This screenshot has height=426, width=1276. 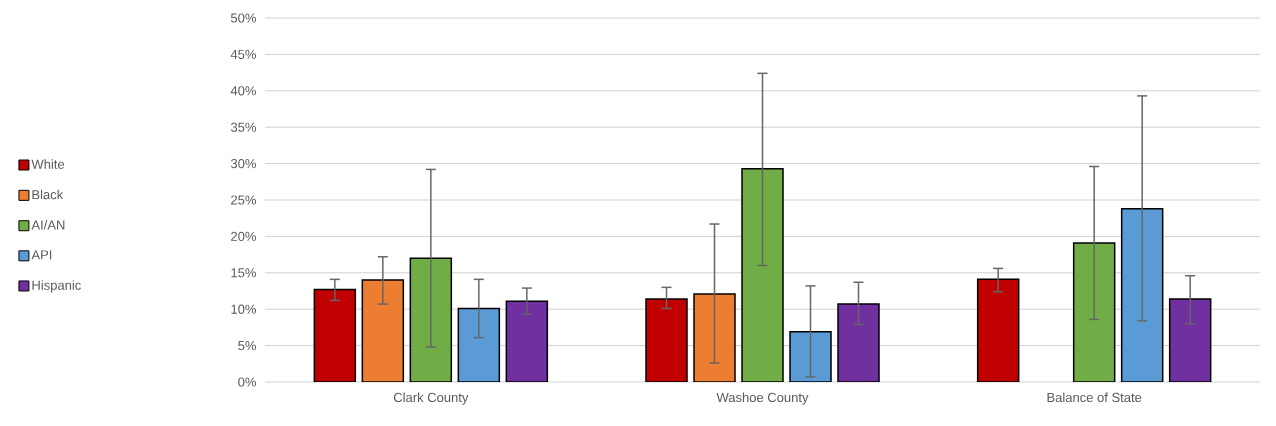 I want to click on legend-label: Hispanic, so click(x=56, y=286).